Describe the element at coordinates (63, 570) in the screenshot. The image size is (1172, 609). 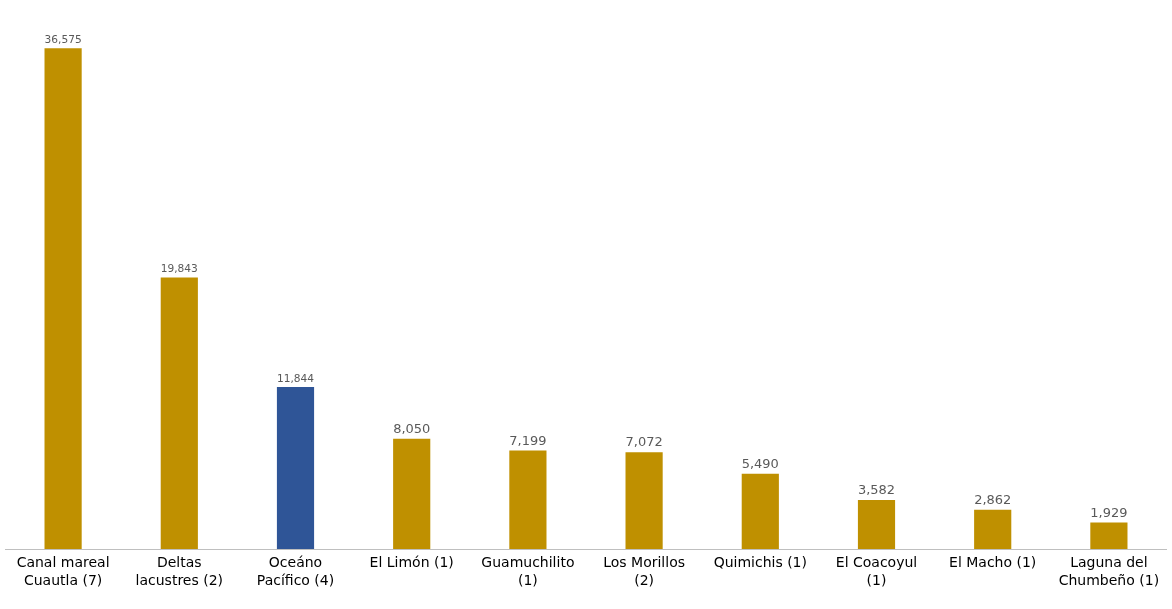
I see `x-tick-label: Canal mareal Cuautla (7)` at that location.